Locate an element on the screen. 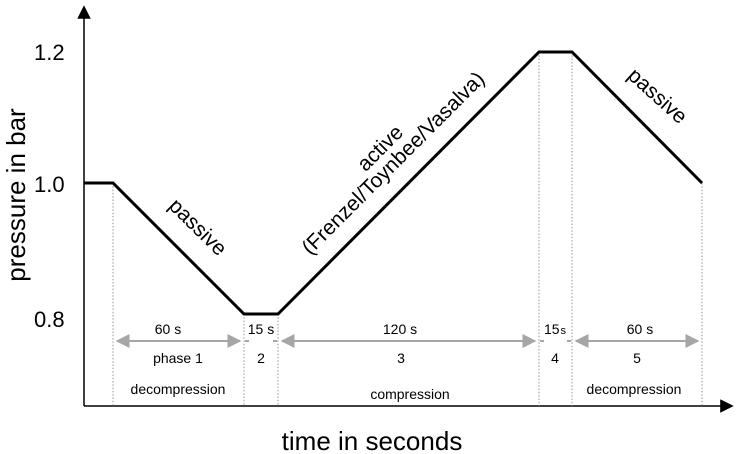 The width and height of the screenshot is (738, 454). duration-label: 15s is located at coordinates (555, 329).